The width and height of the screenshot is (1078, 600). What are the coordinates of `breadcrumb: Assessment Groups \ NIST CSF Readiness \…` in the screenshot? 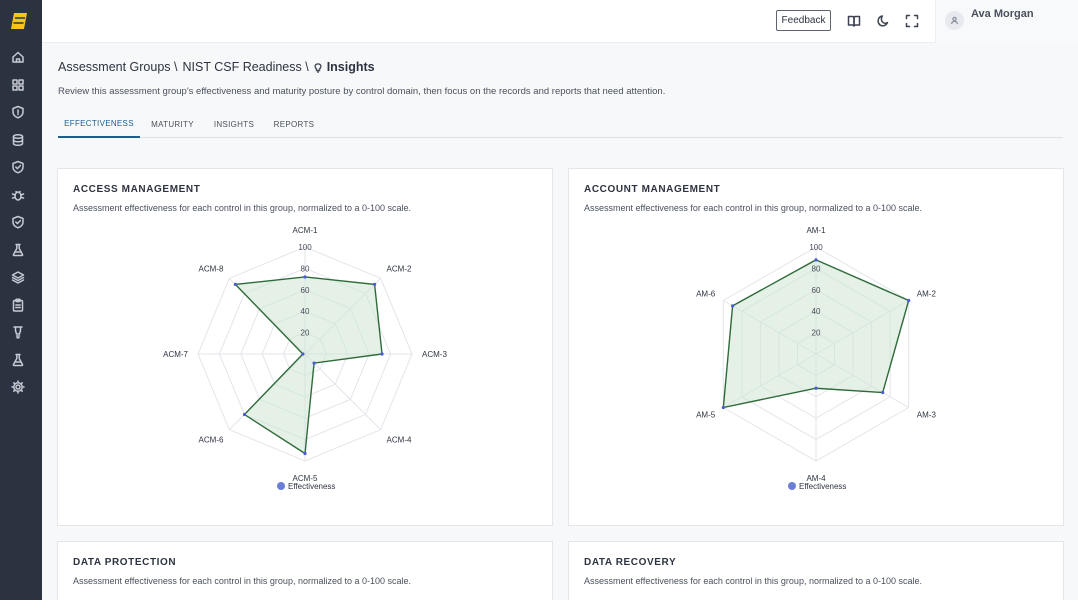 It's located at (216, 67).